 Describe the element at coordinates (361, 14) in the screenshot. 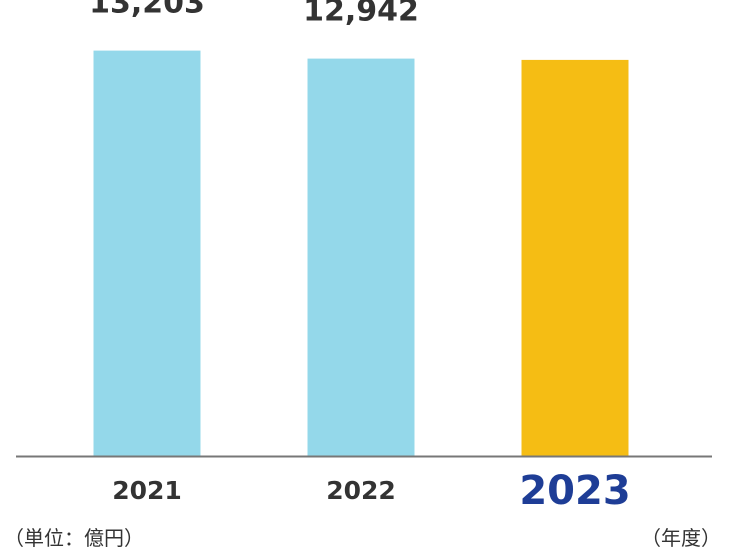

I see `value-label-2022: 12,942` at that location.